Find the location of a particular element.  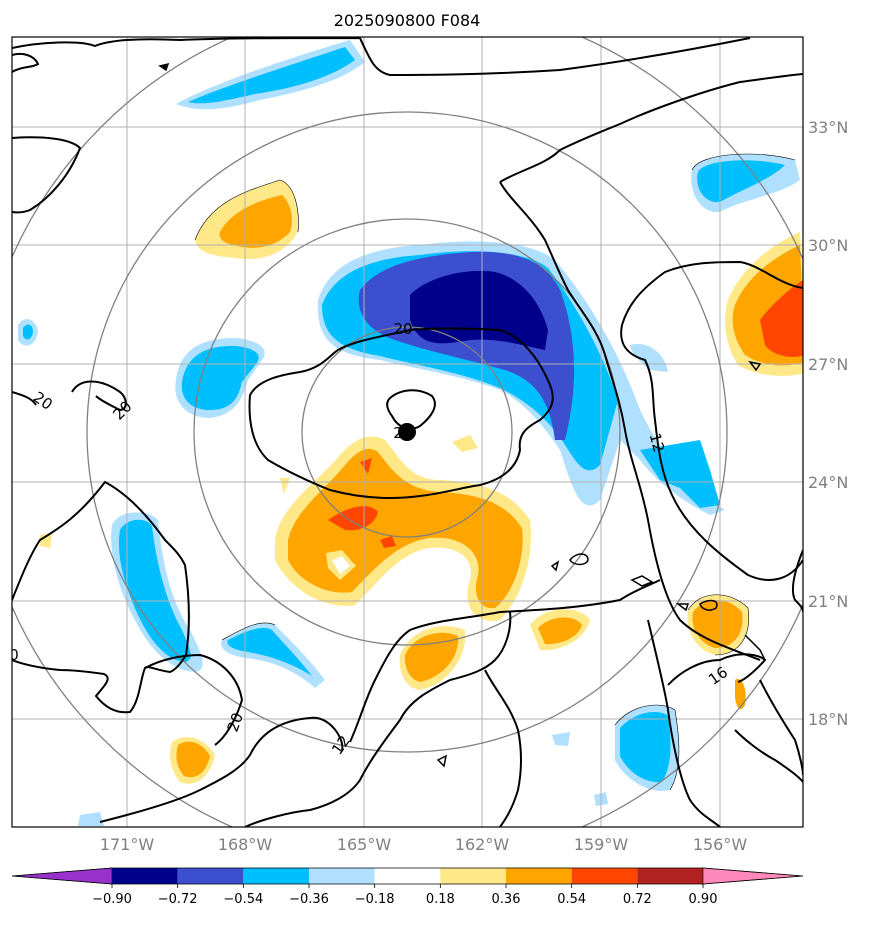

lat-label: 24°N is located at coordinates (828, 482).